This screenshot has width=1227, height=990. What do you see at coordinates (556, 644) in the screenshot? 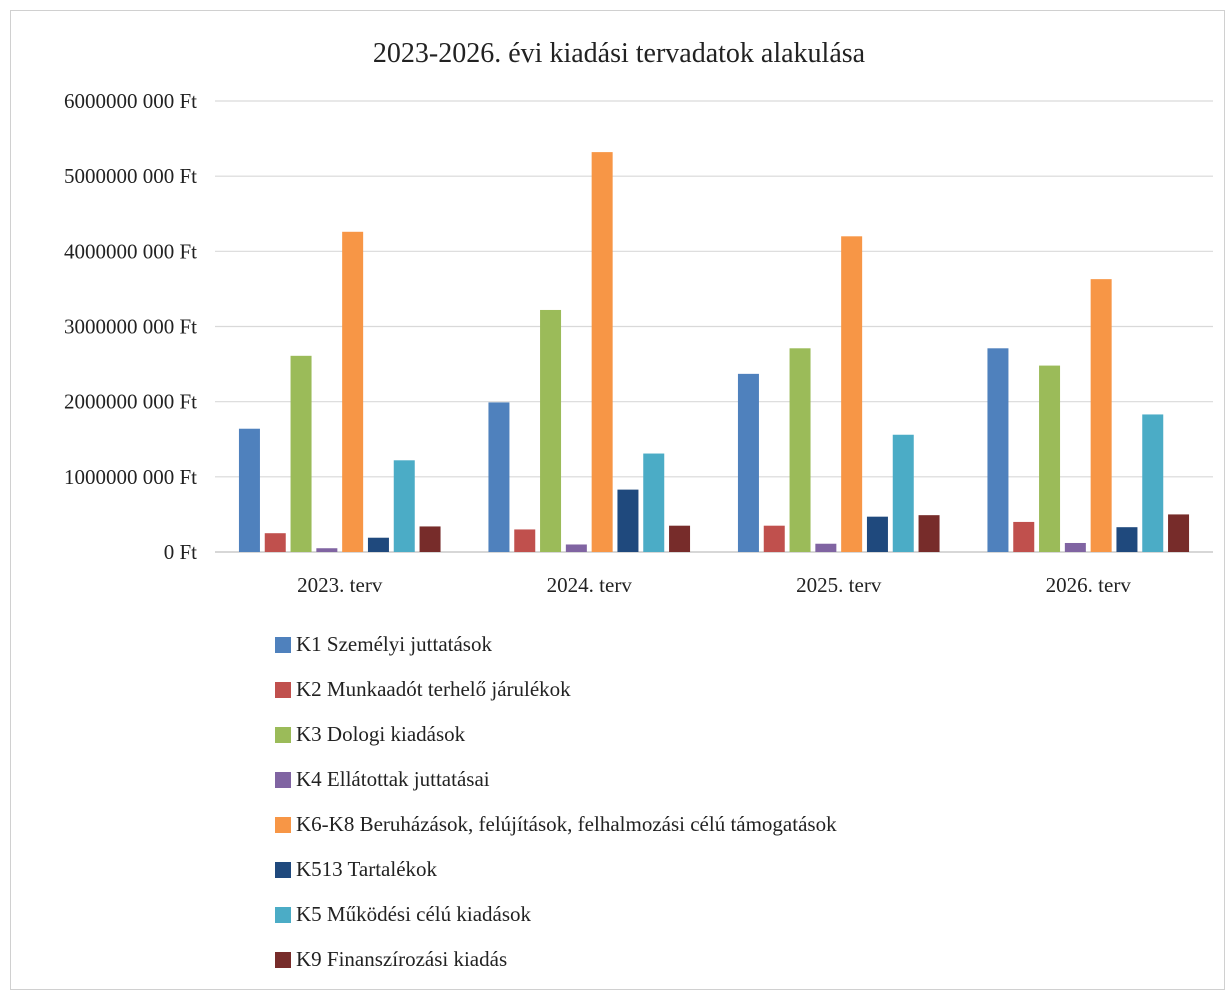
I see `legend-item: K1 Személyi juttatások` at bounding box center [556, 644].